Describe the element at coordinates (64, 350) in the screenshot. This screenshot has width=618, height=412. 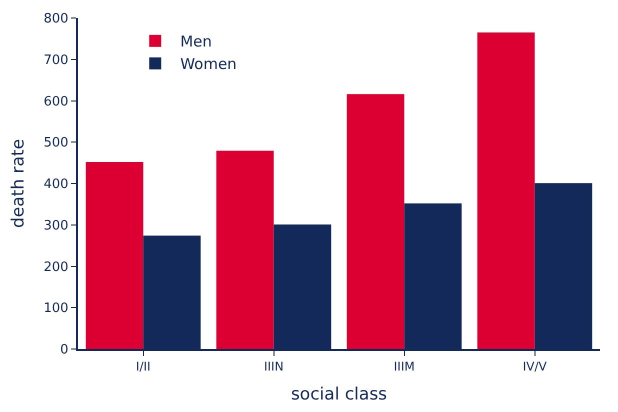
I see `y-tick-label: 0` at that location.